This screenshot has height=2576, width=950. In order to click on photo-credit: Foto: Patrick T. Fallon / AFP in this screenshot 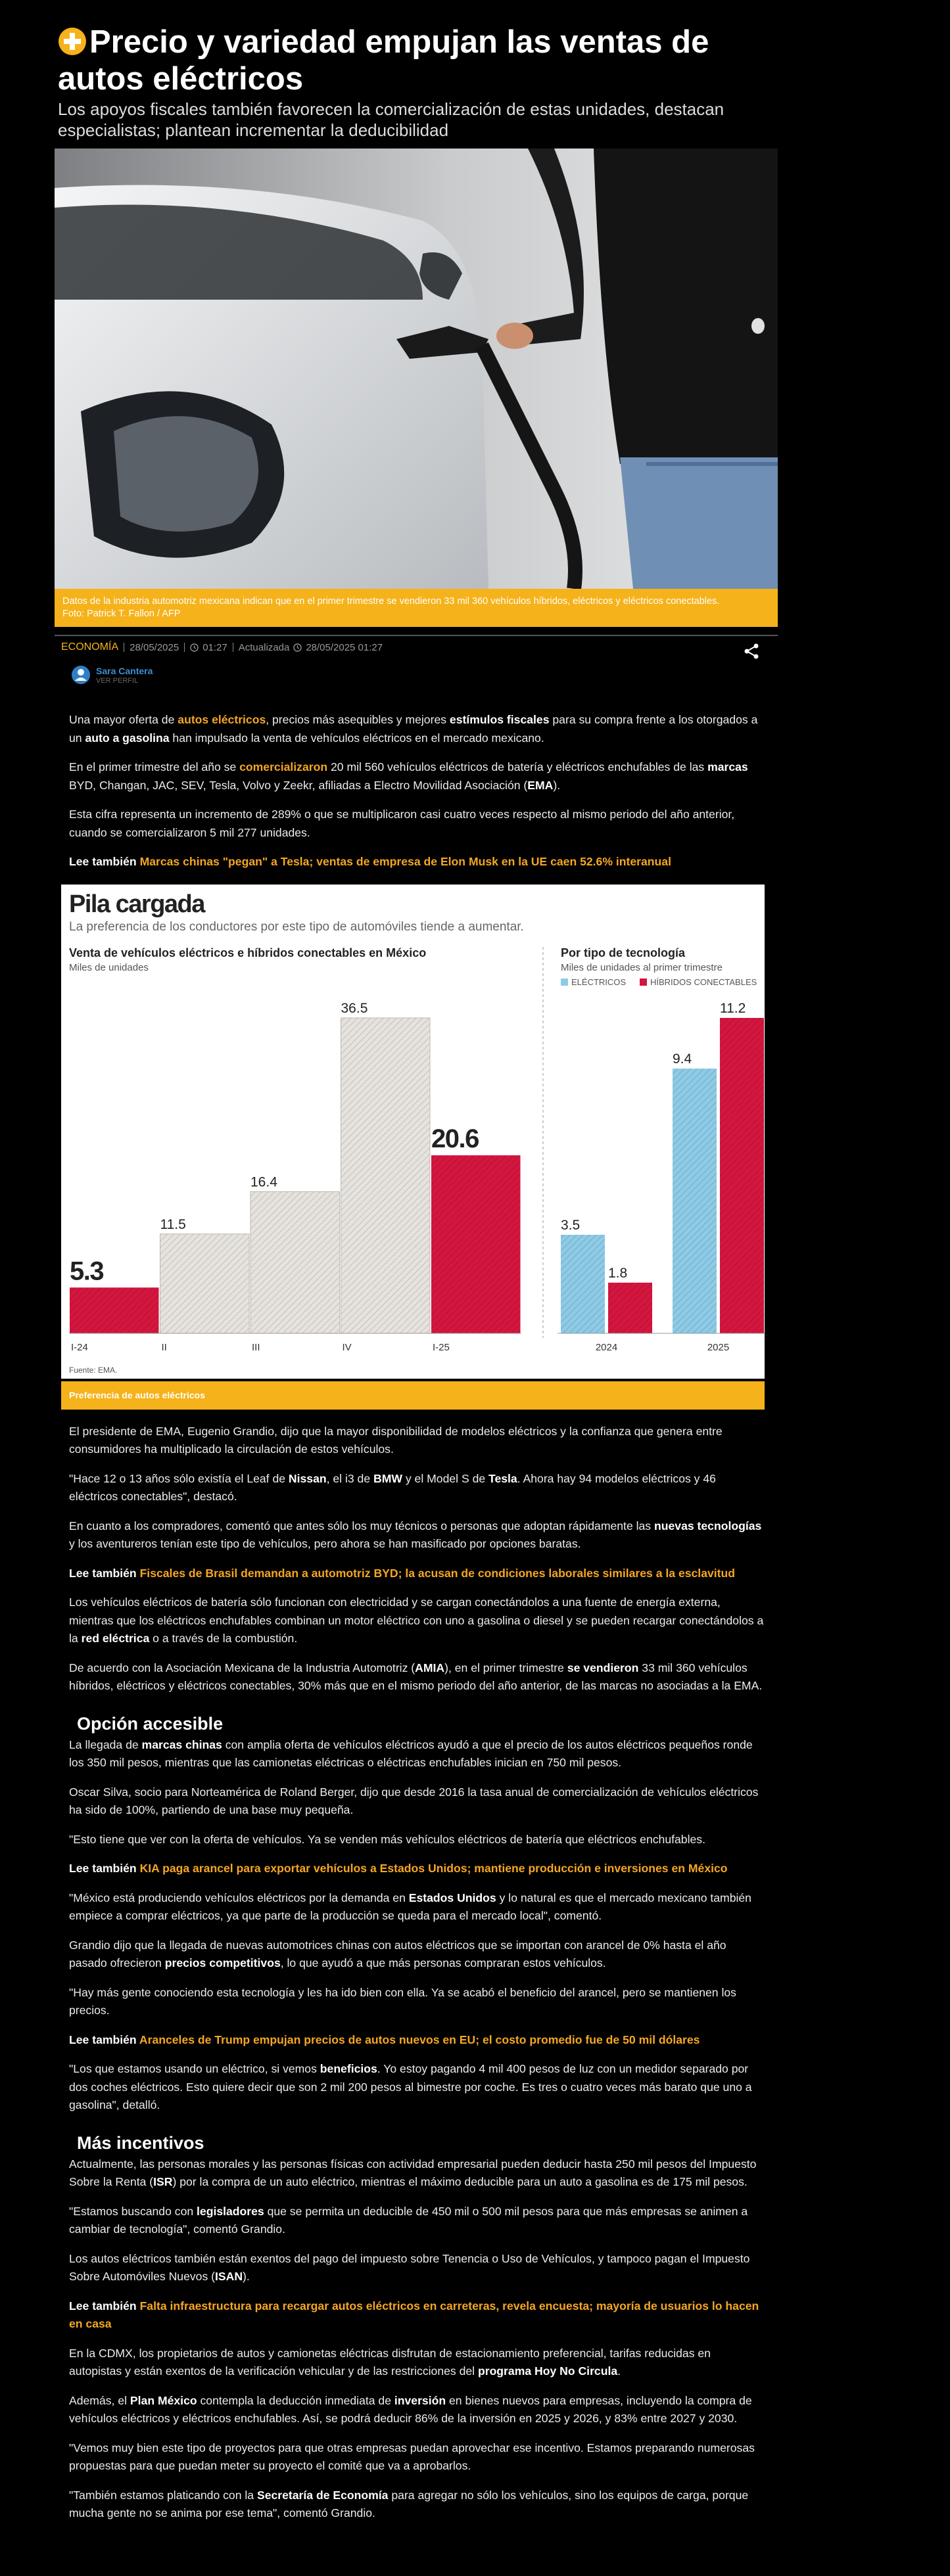, I will do `click(121, 614)`.